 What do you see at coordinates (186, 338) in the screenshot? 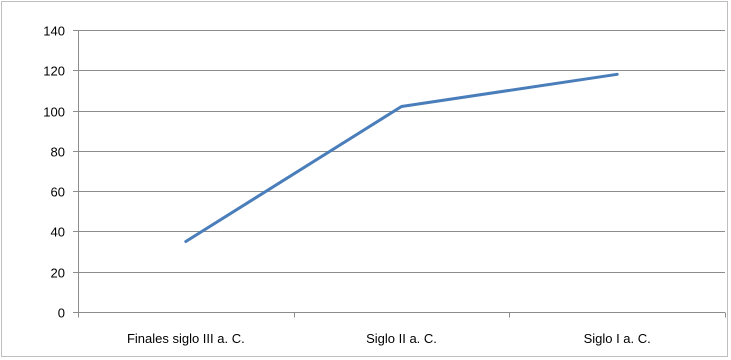
I see `x-tick-label-0: Finales siglo III a. C.` at bounding box center [186, 338].